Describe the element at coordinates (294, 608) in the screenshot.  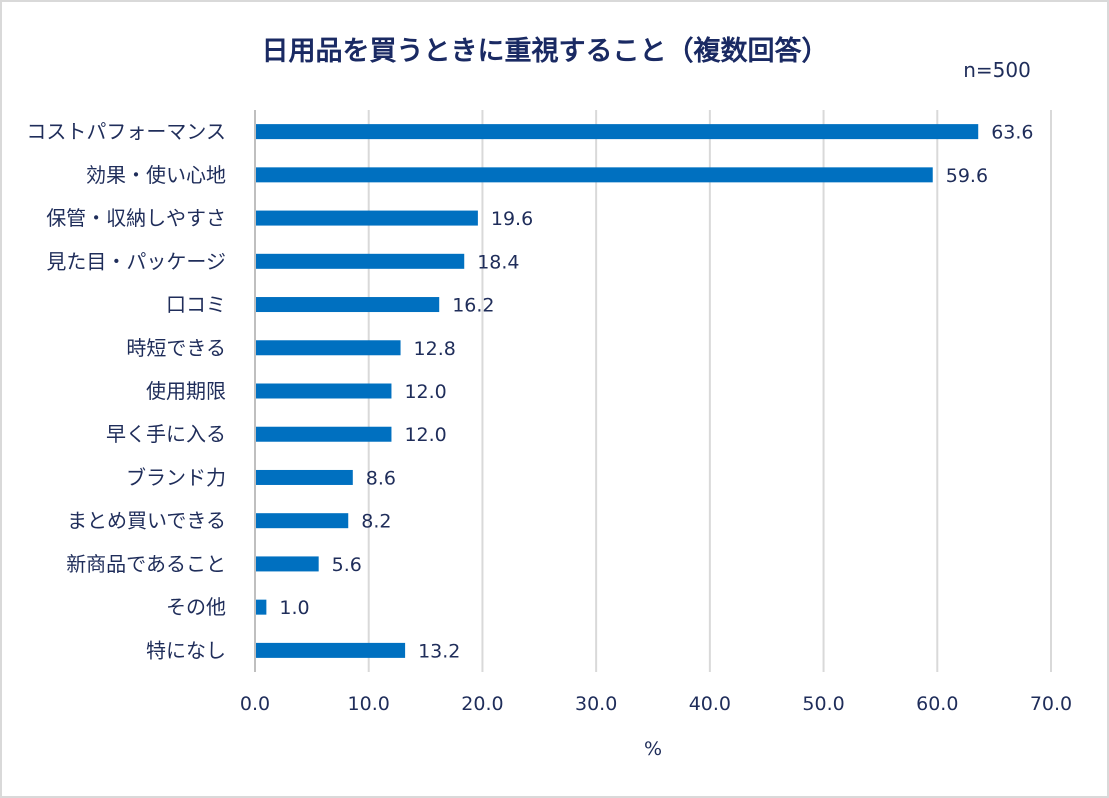
I see `data-label: 1.0` at that location.